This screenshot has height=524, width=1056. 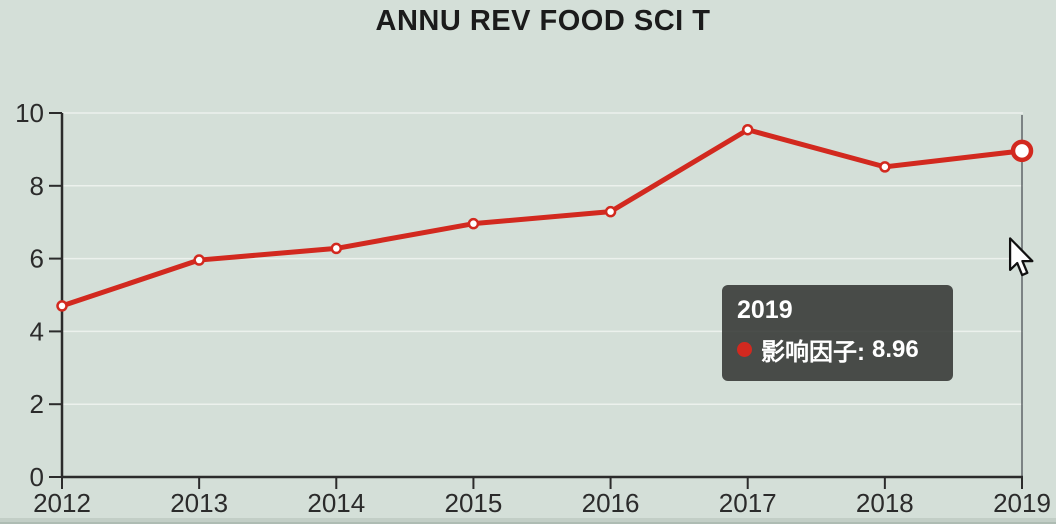 What do you see at coordinates (1021, 257) in the screenshot?
I see `mouse-cursor-icon` at bounding box center [1021, 257].